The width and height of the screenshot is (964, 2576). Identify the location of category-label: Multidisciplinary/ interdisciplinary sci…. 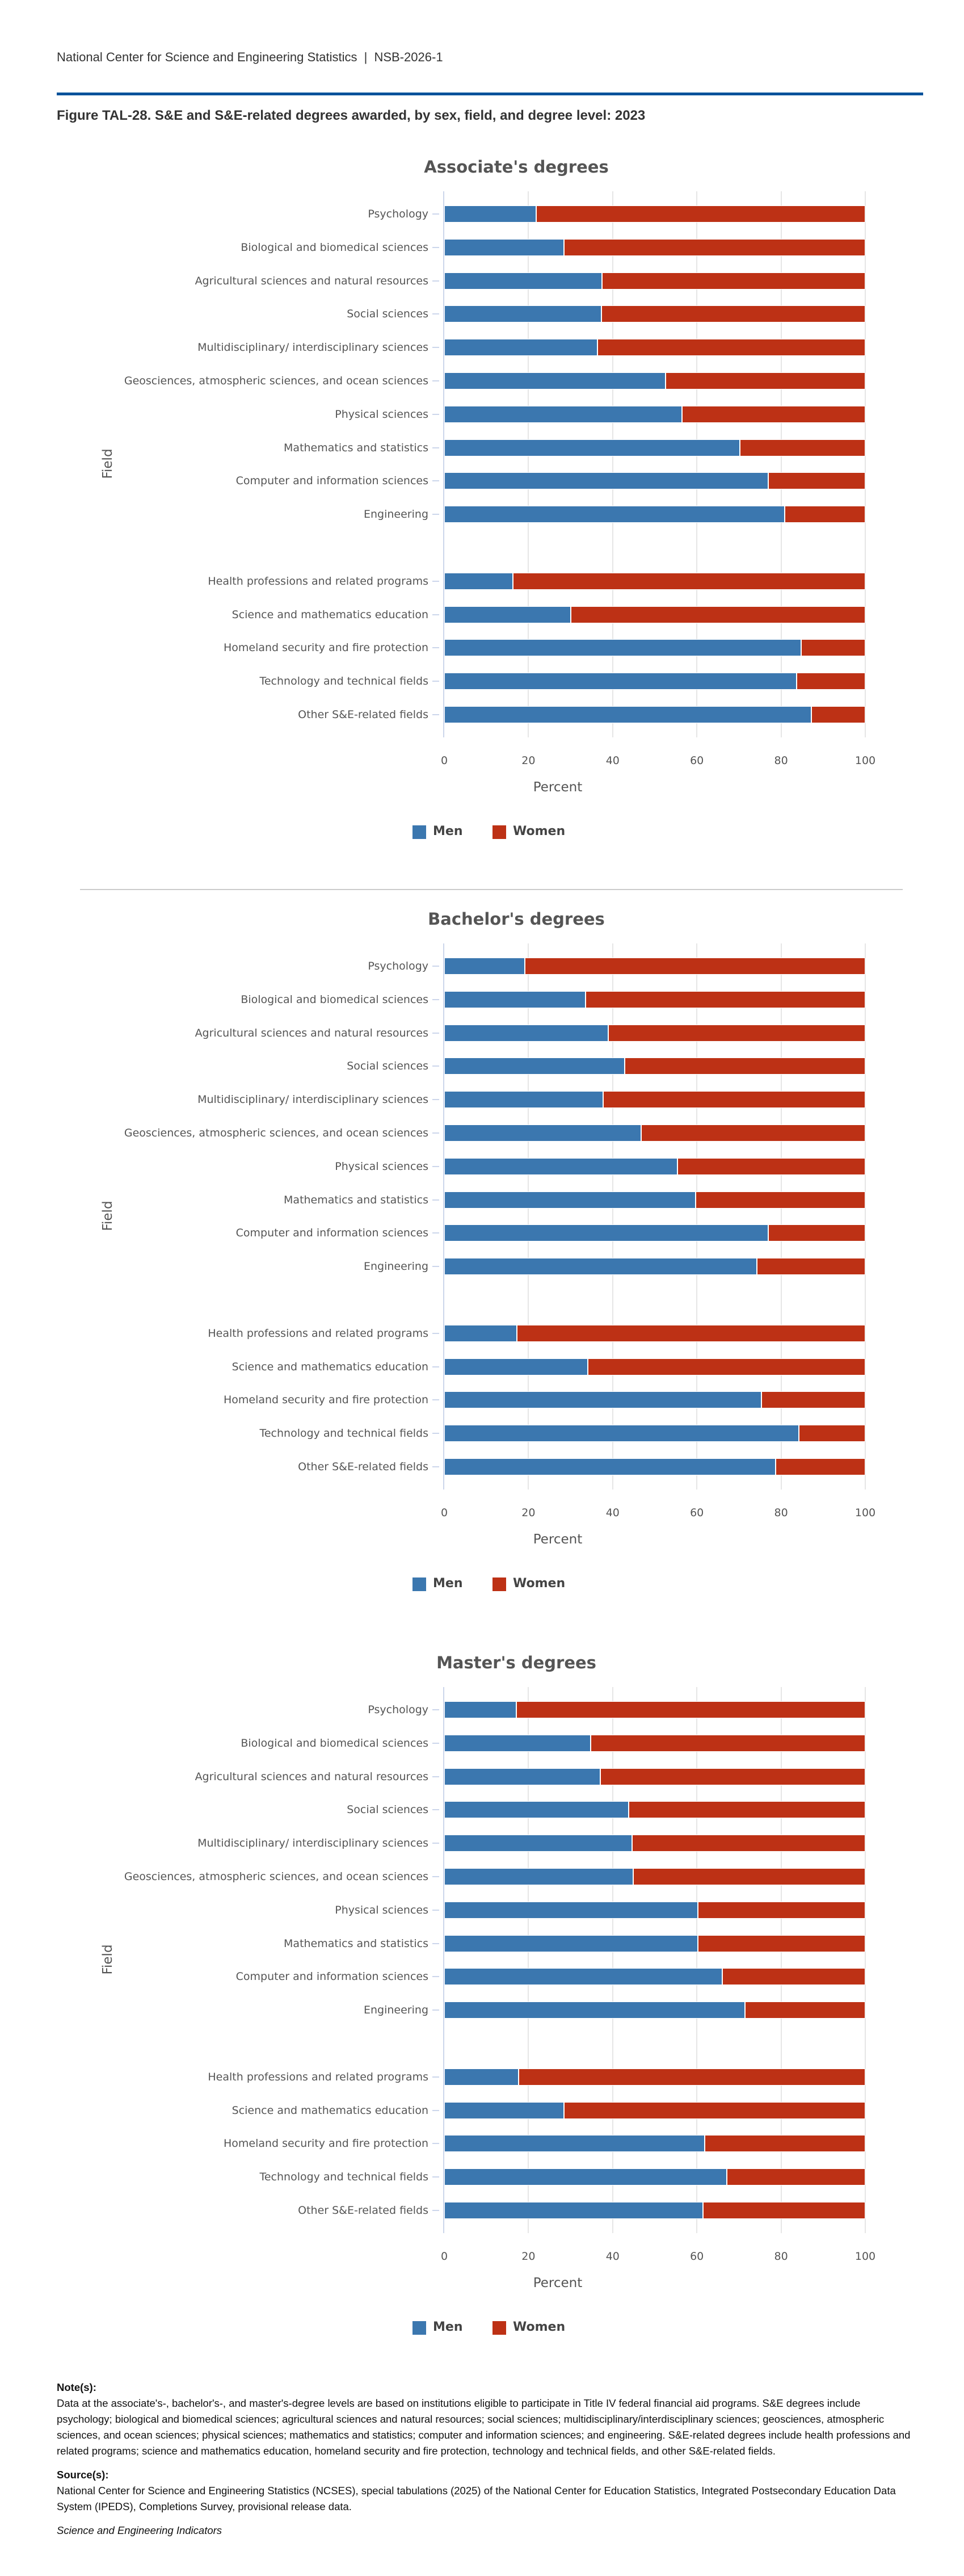
(312, 1099).